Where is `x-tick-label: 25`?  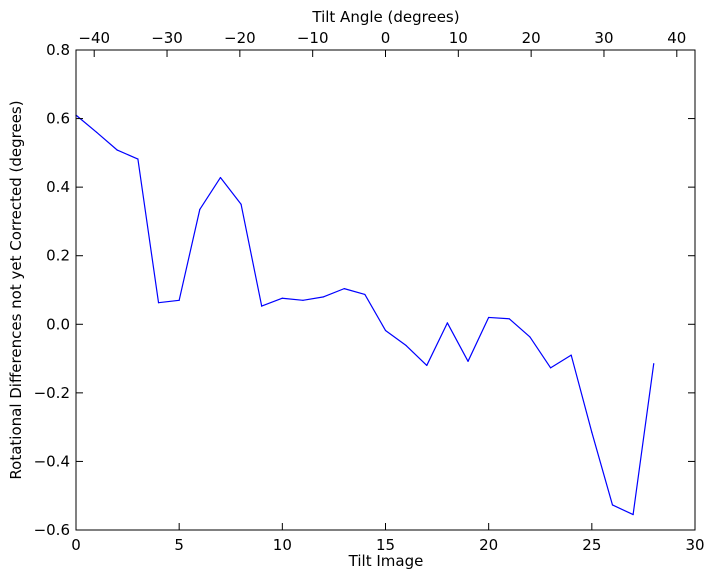
x-tick-label: 25 is located at coordinates (591, 545).